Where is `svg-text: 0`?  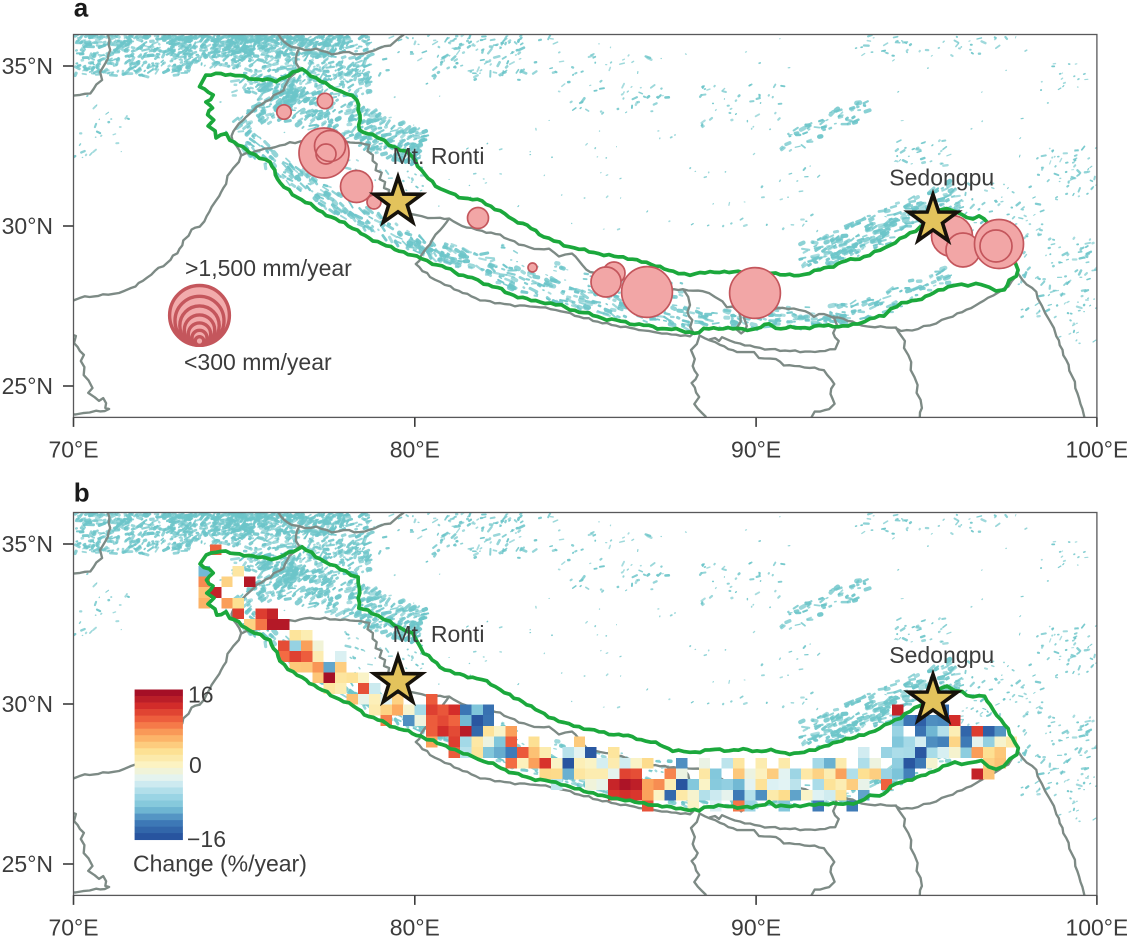
svg-text: 0 is located at coordinates (195, 765).